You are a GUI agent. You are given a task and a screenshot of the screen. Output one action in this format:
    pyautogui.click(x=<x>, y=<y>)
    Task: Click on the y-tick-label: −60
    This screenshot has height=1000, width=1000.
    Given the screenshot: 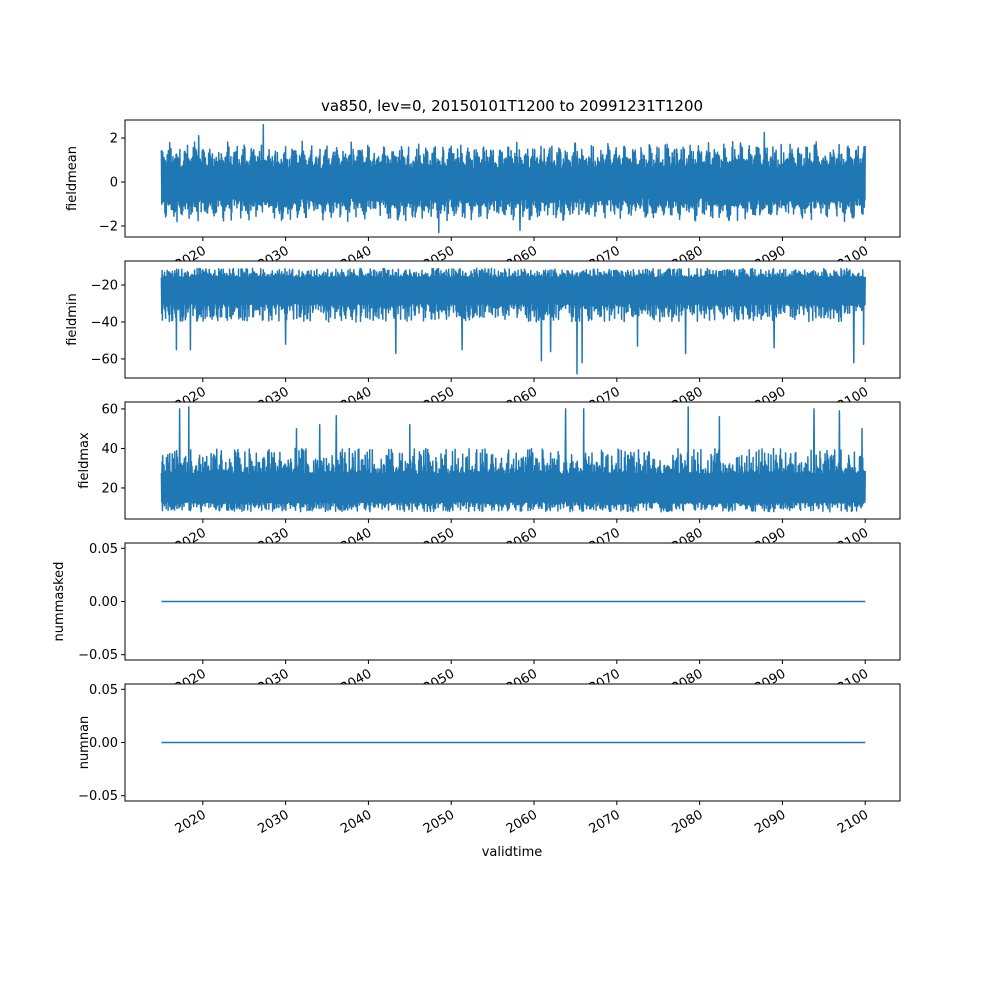 What is the action you would take?
    pyautogui.click(x=104, y=359)
    